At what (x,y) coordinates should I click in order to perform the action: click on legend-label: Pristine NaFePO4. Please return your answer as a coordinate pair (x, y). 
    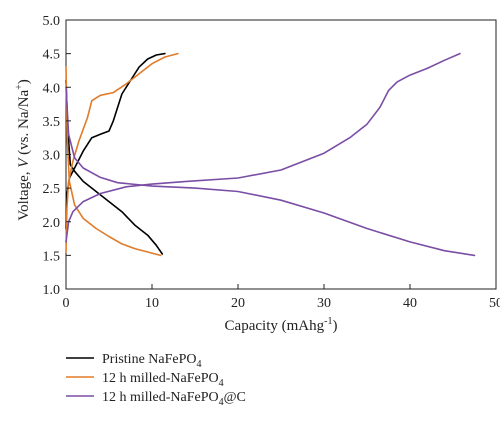
    Looking at the image, I should click on (152, 361).